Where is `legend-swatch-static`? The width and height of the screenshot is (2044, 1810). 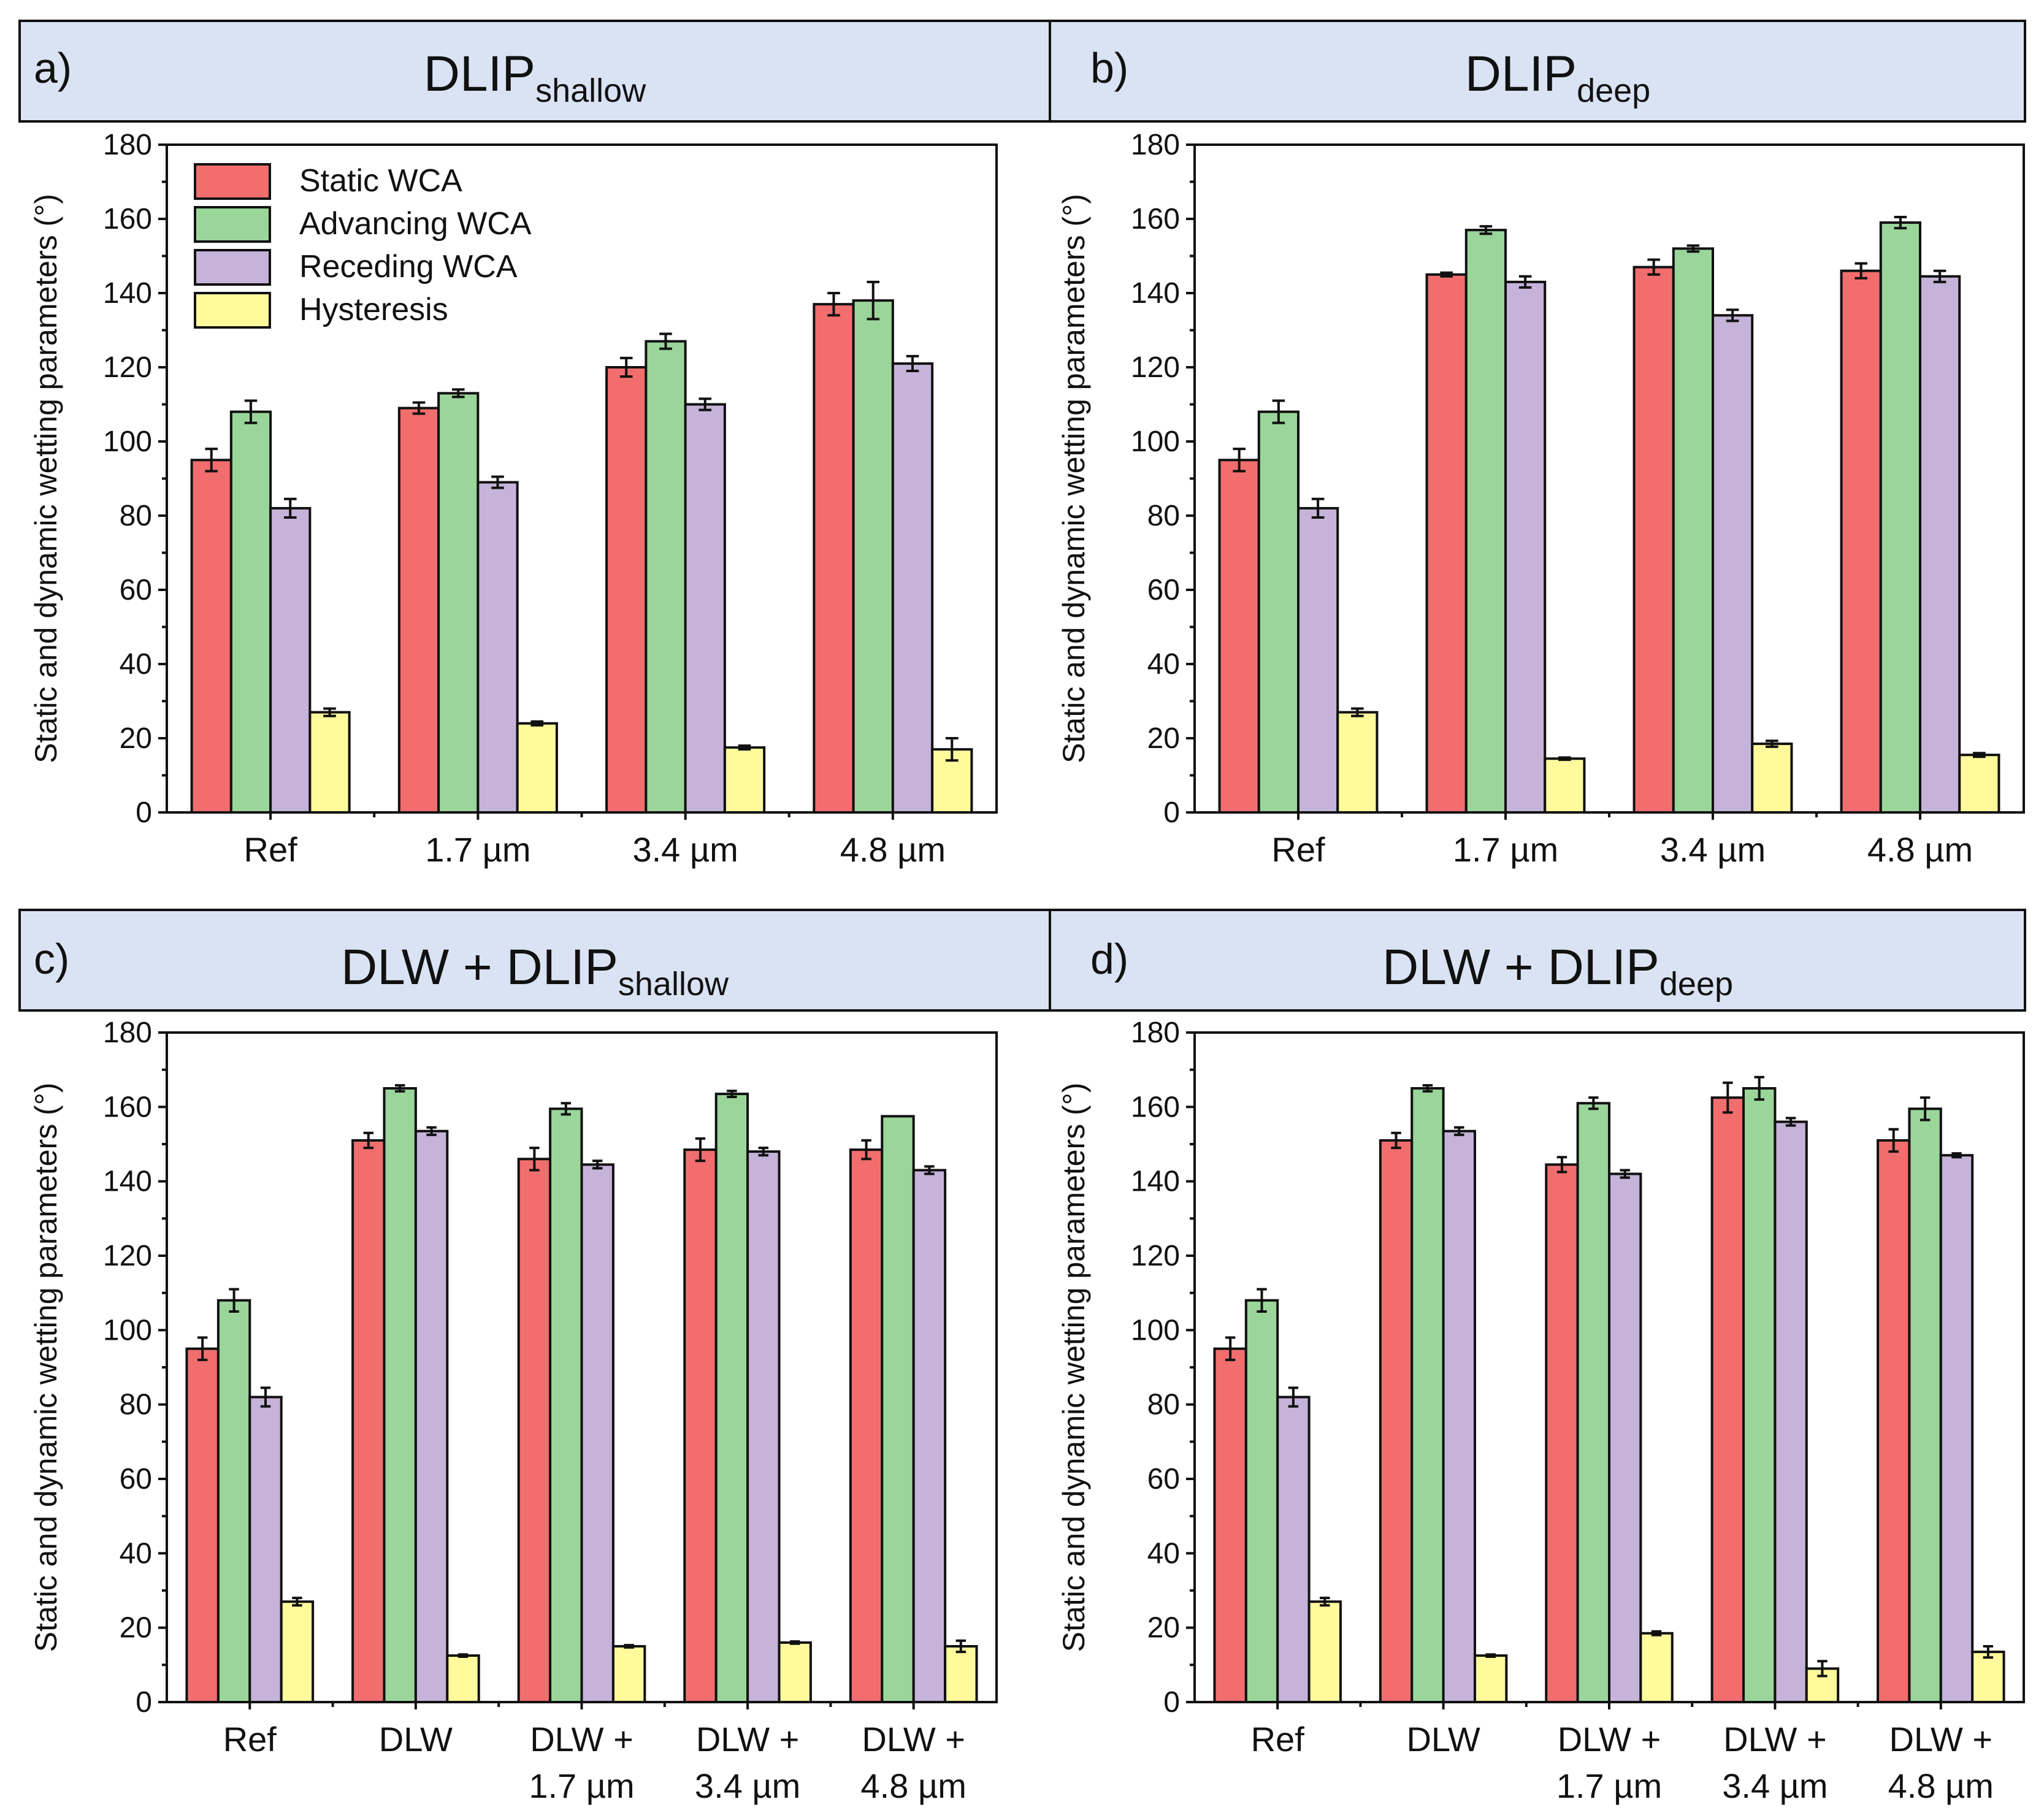
legend-swatch-static is located at coordinates (233, 181).